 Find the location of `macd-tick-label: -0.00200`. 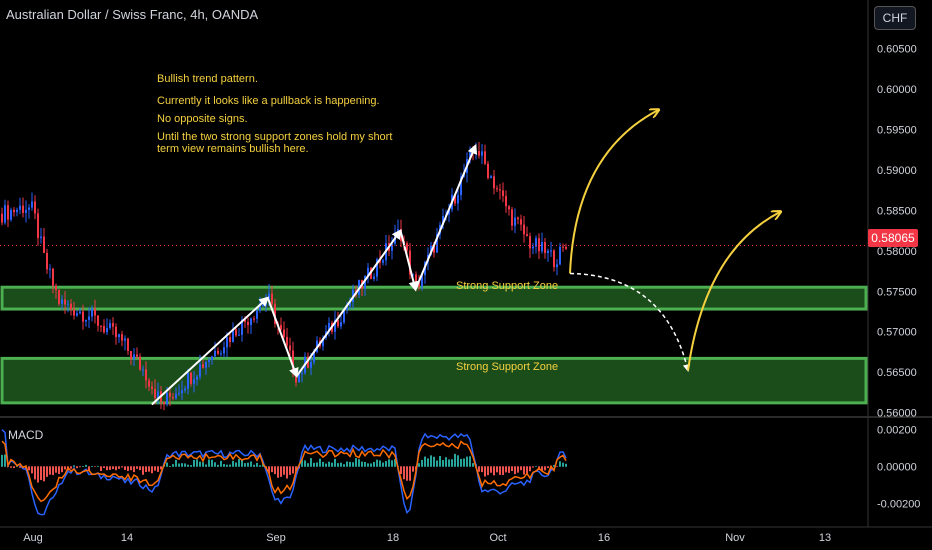

macd-tick-label: -0.00200 is located at coordinates (898, 504).